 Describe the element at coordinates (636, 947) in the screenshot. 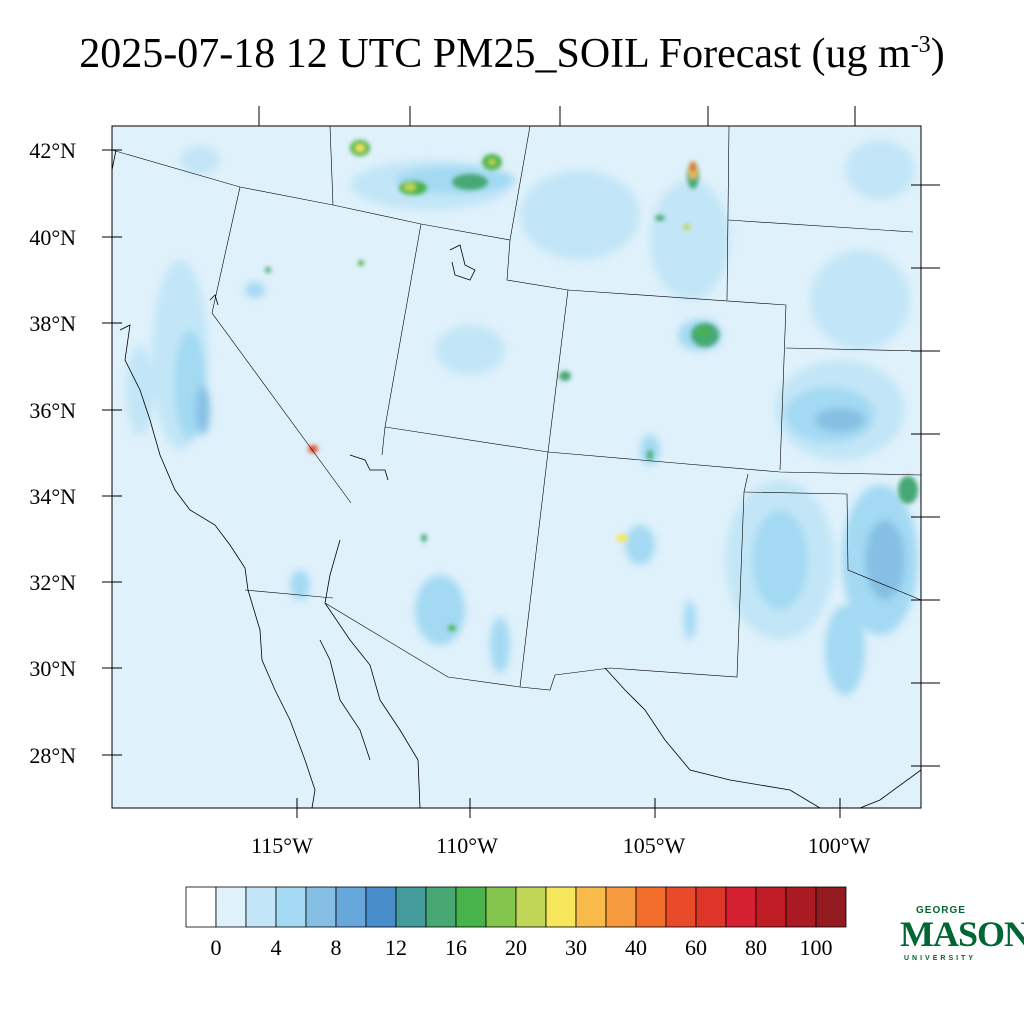

I see `colorbar-tick-label: 40` at that location.